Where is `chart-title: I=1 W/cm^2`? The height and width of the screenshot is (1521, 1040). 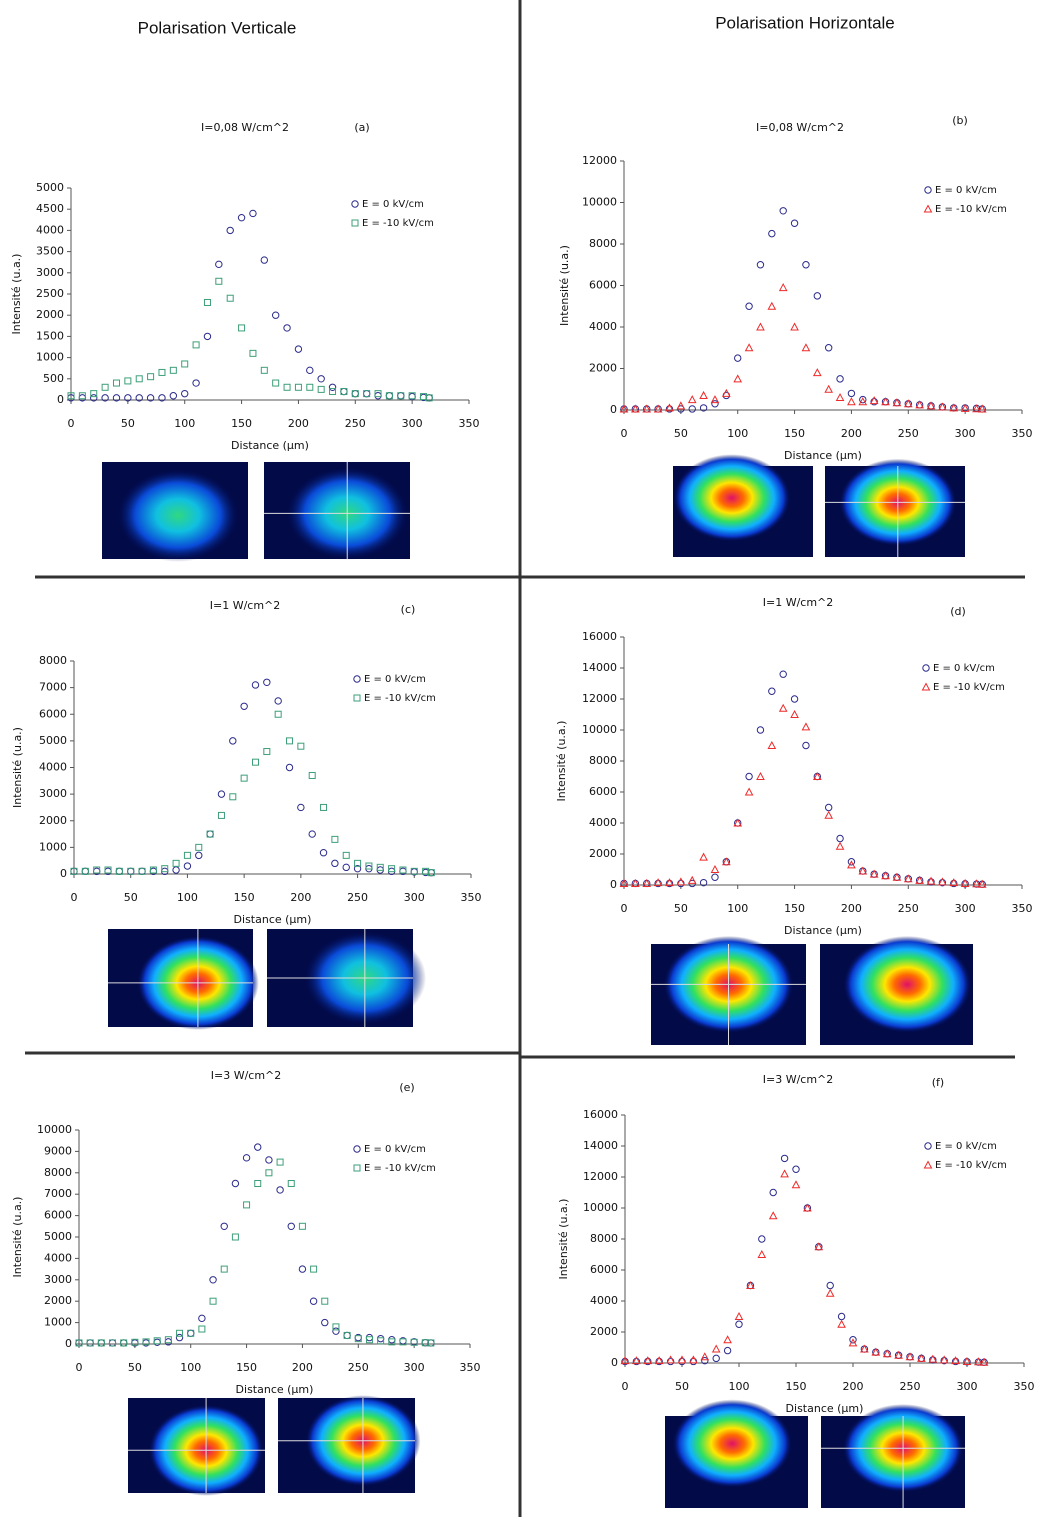 chart-title: I=1 W/cm^2 is located at coordinates (798, 602).